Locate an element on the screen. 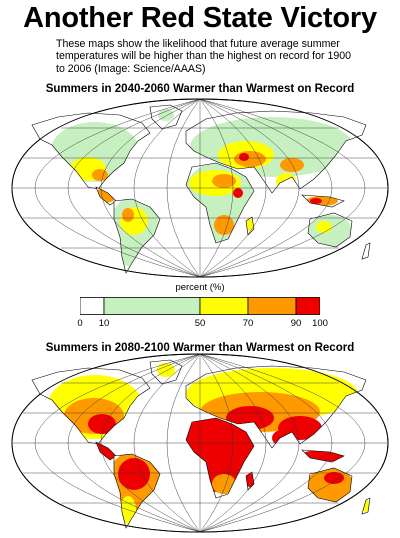 This screenshot has width=400, height=538. heat-greenland is located at coordinates (166, 370).